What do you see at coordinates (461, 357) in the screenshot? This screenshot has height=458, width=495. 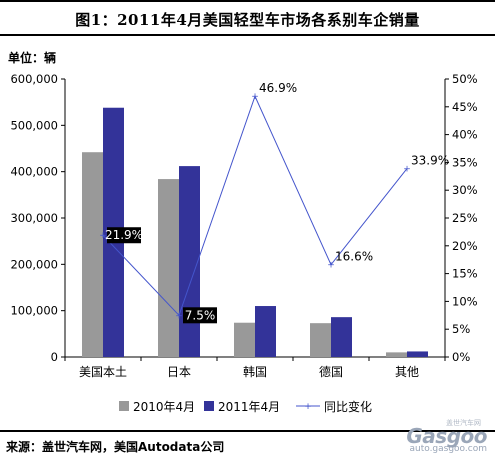 I see `y-right-tick-label: 0%` at bounding box center [461, 357].